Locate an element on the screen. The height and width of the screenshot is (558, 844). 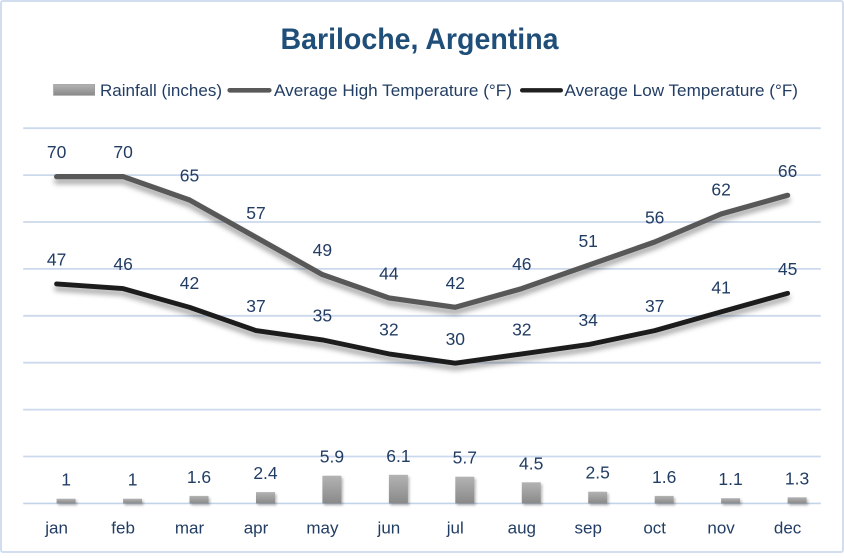
svg-text: 45 is located at coordinates (787, 269).